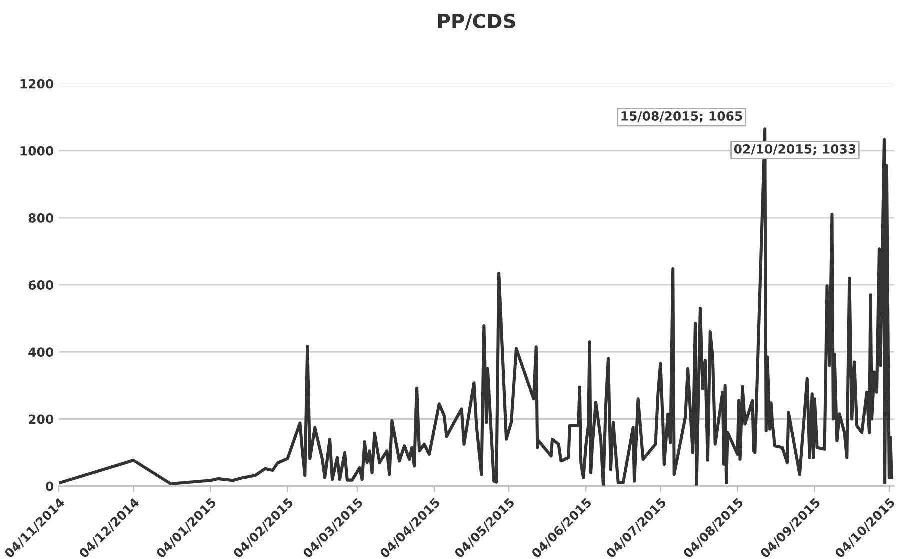 This screenshot has height=559, width=908. What do you see at coordinates (41, 285) in the screenshot?
I see `y-tick-label: 600` at bounding box center [41, 285].